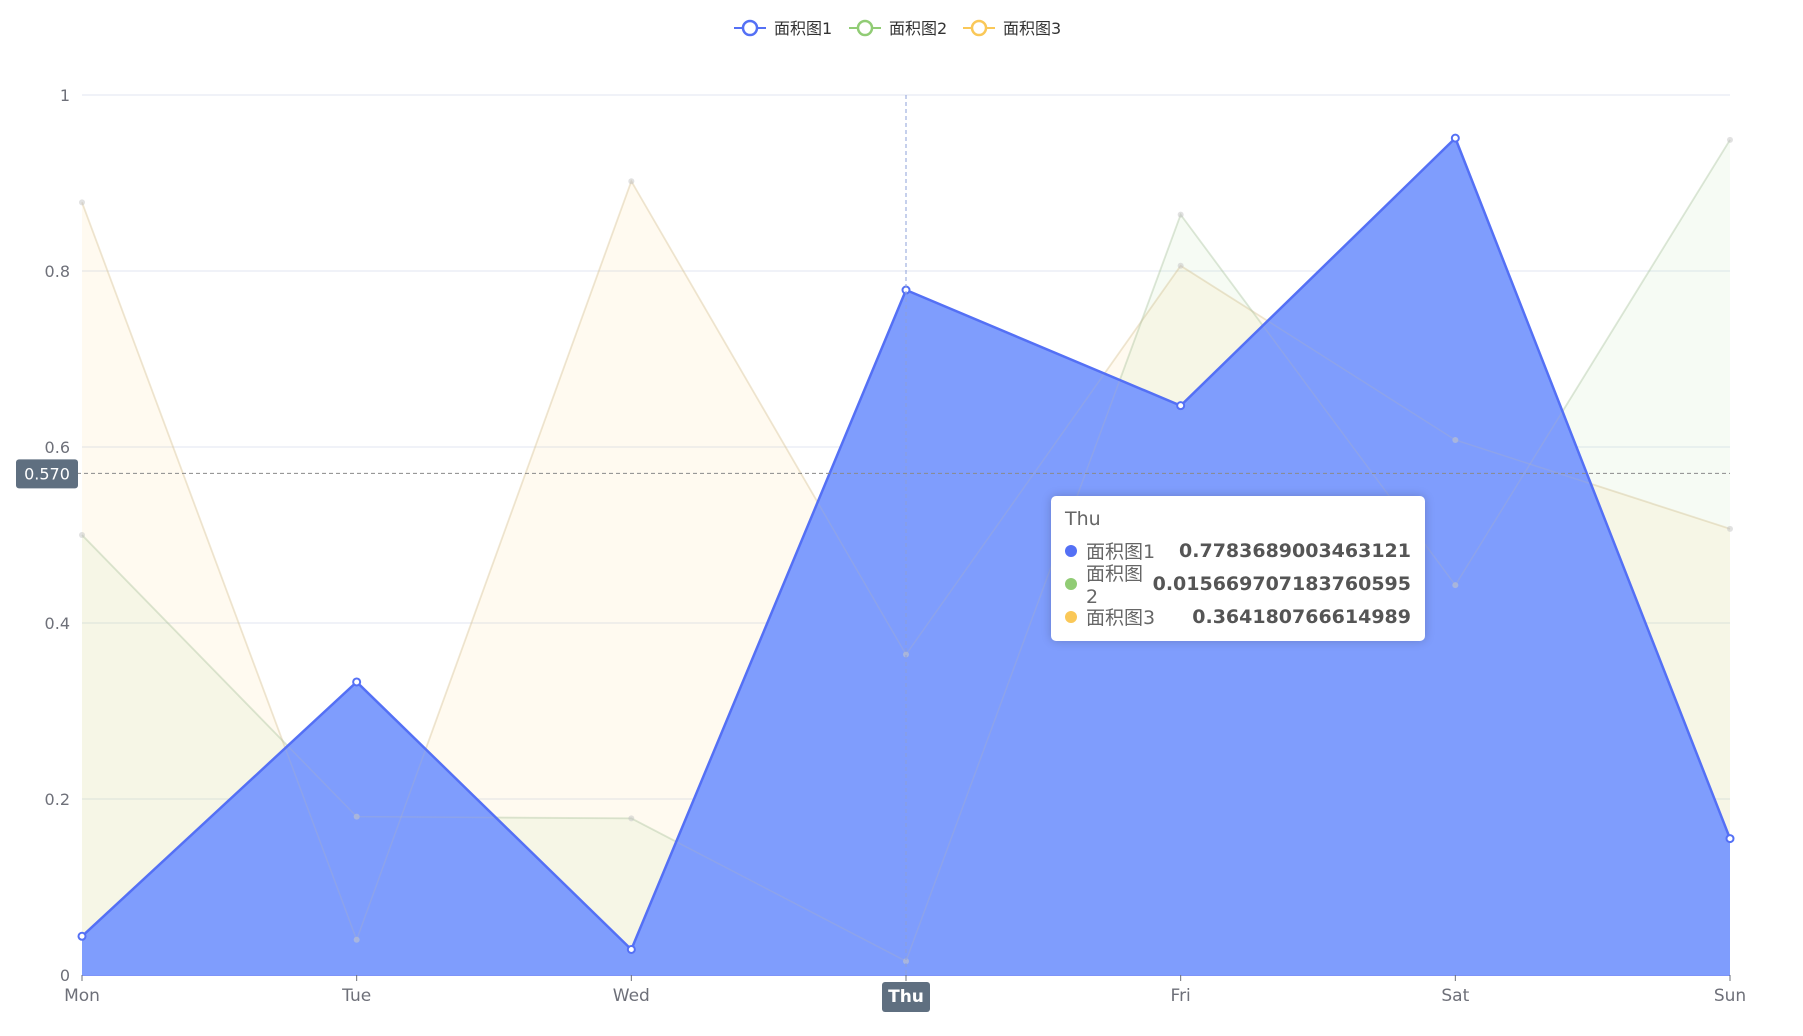  What do you see at coordinates (803, 28) in the screenshot?
I see `legend-label: 面积图1` at bounding box center [803, 28].